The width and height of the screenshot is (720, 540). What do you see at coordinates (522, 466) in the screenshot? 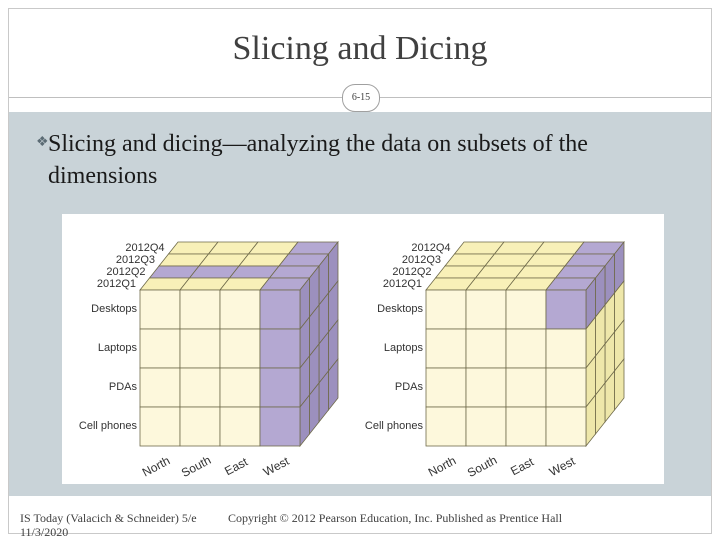
I see `cube-right-region-label: East` at bounding box center [522, 466].